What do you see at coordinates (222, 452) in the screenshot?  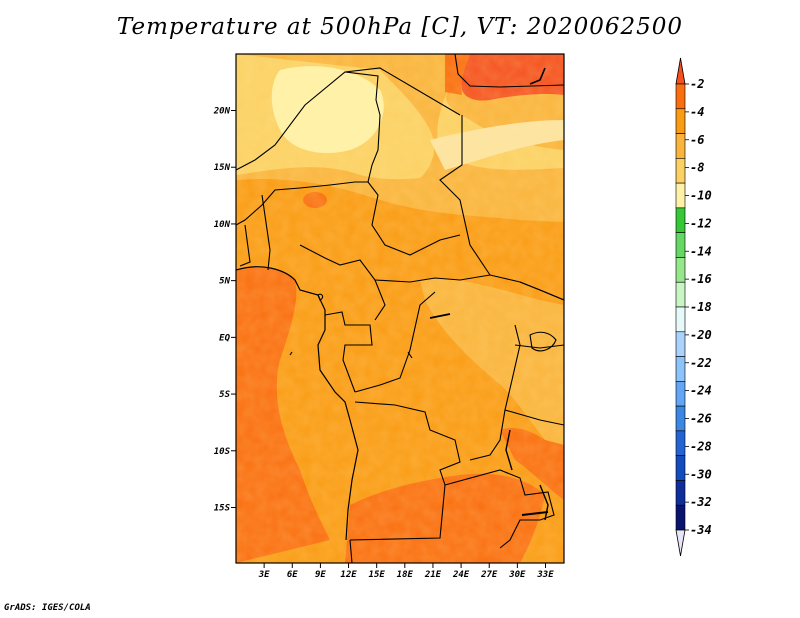 I see `y-tick-label: 10S` at bounding box center [222, 452].